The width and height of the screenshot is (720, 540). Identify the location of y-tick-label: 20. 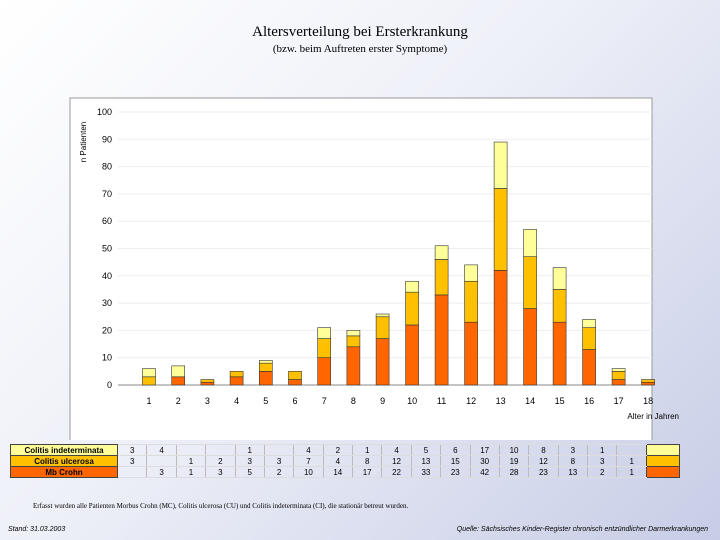
(107, 330).